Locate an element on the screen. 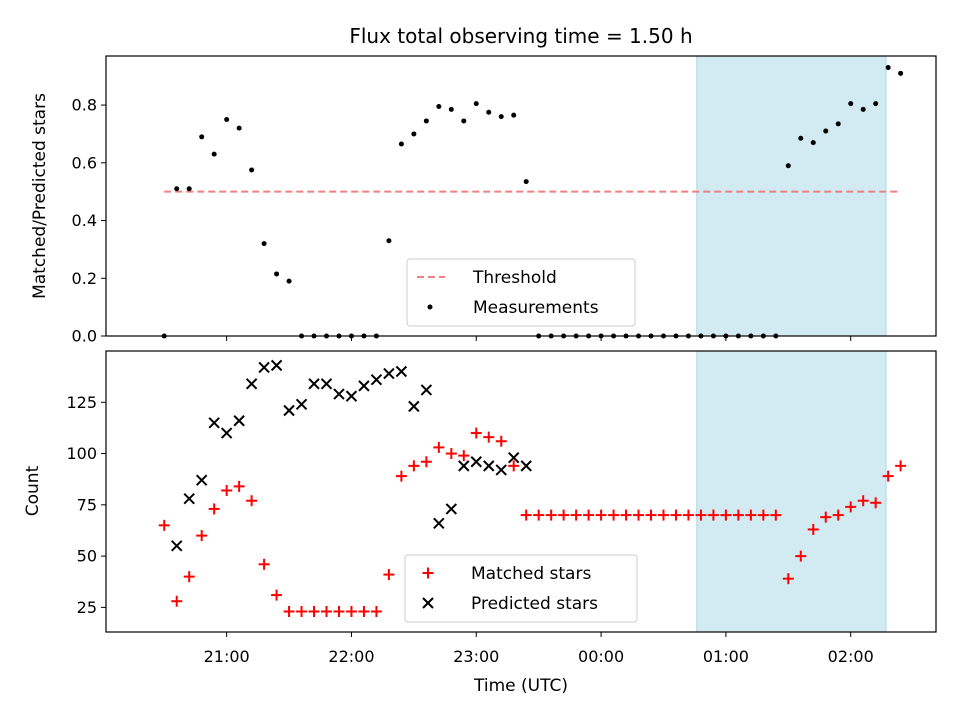 This screenshot has width=960, height=724. x-tick-label: 23:00 is located at coordinates (476, 656).